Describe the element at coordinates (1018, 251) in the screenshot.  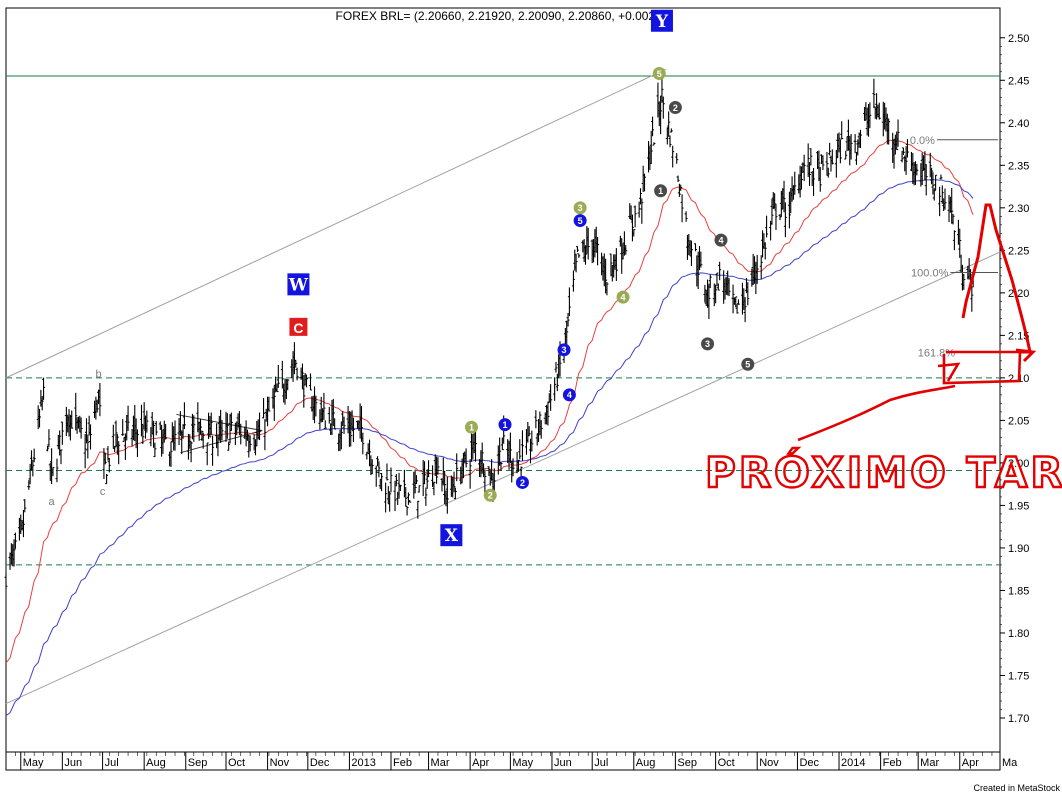
I see `y-tick-label: 2.25` at that location.